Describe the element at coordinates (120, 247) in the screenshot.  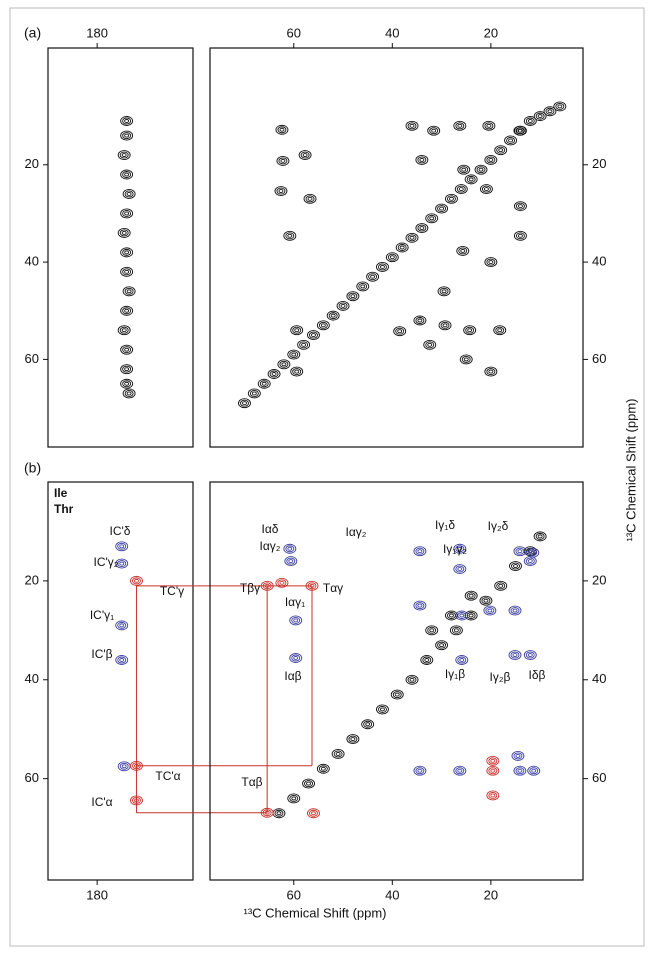
I see `plot-area` at that location.